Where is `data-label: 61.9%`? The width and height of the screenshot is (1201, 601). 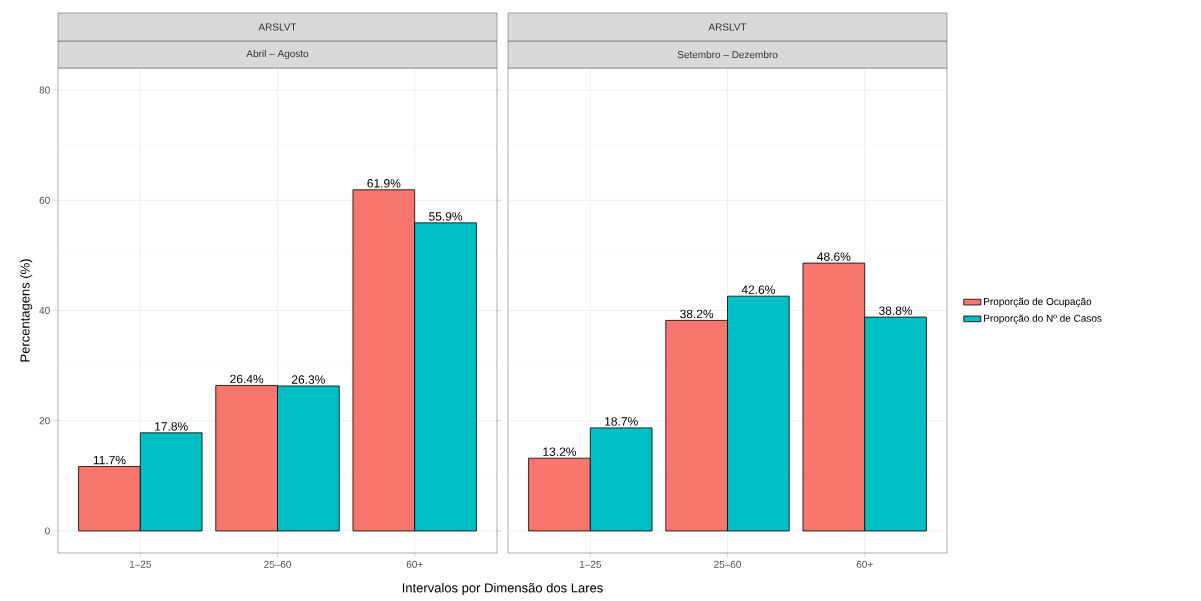 data-label: 61.9% is located at coordinates (384, 183).